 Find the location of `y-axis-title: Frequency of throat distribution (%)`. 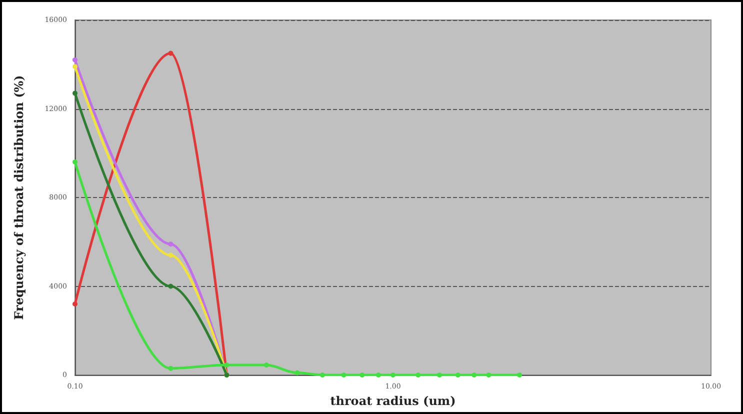

y-axis-title: Frequency of throat distribution (%) is located at coordinates (19, 197).